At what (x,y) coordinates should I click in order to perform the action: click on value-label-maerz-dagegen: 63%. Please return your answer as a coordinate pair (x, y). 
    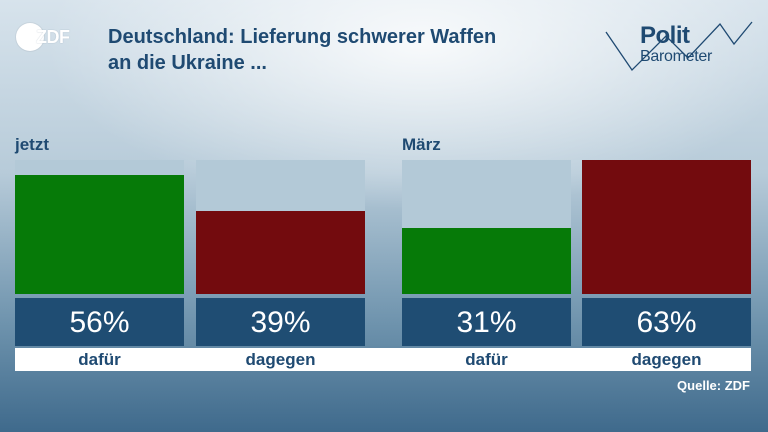
    Looking at the image, I should click on (666, 322).